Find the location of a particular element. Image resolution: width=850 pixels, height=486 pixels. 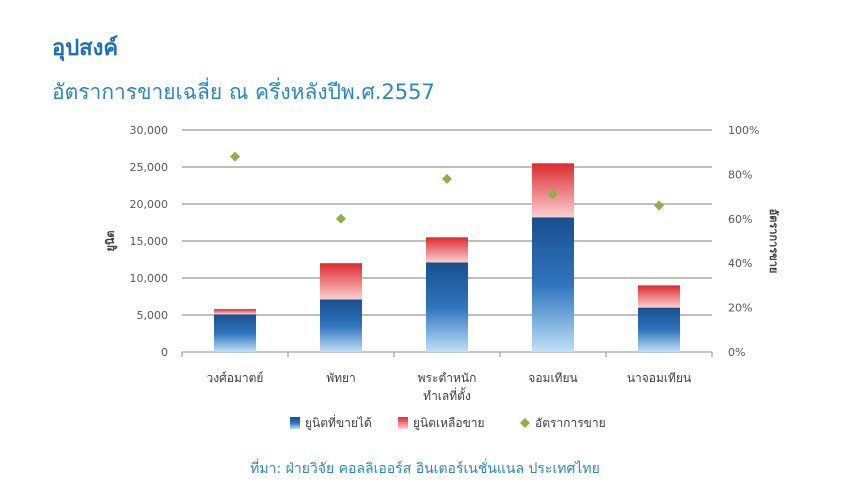

legend-label: อัตราการขาย is located at coordinates (570, 423).